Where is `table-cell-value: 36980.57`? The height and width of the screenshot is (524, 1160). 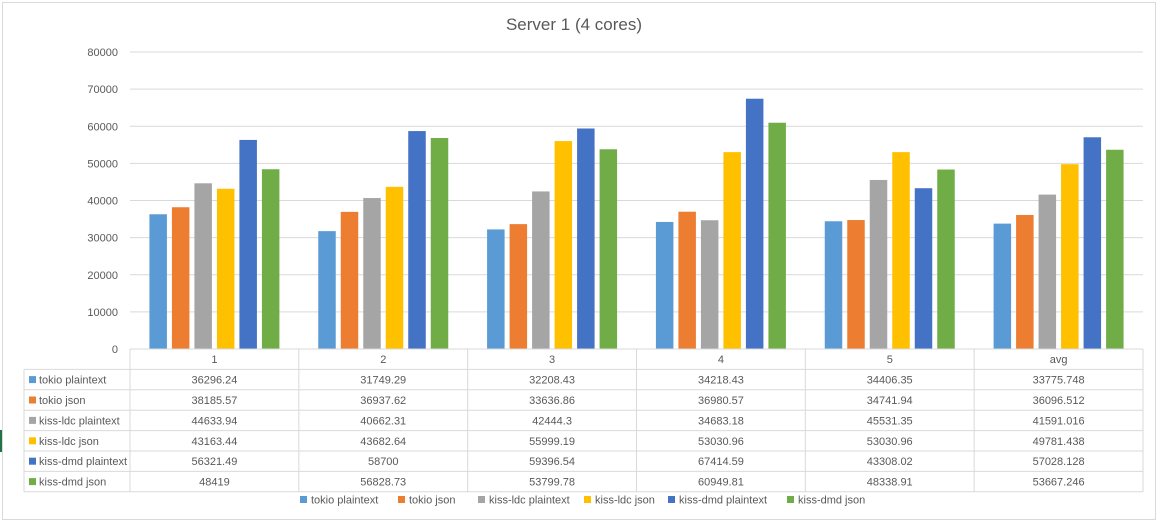
table-cell-value: 36980.57 is located at coordinates (721, 401).